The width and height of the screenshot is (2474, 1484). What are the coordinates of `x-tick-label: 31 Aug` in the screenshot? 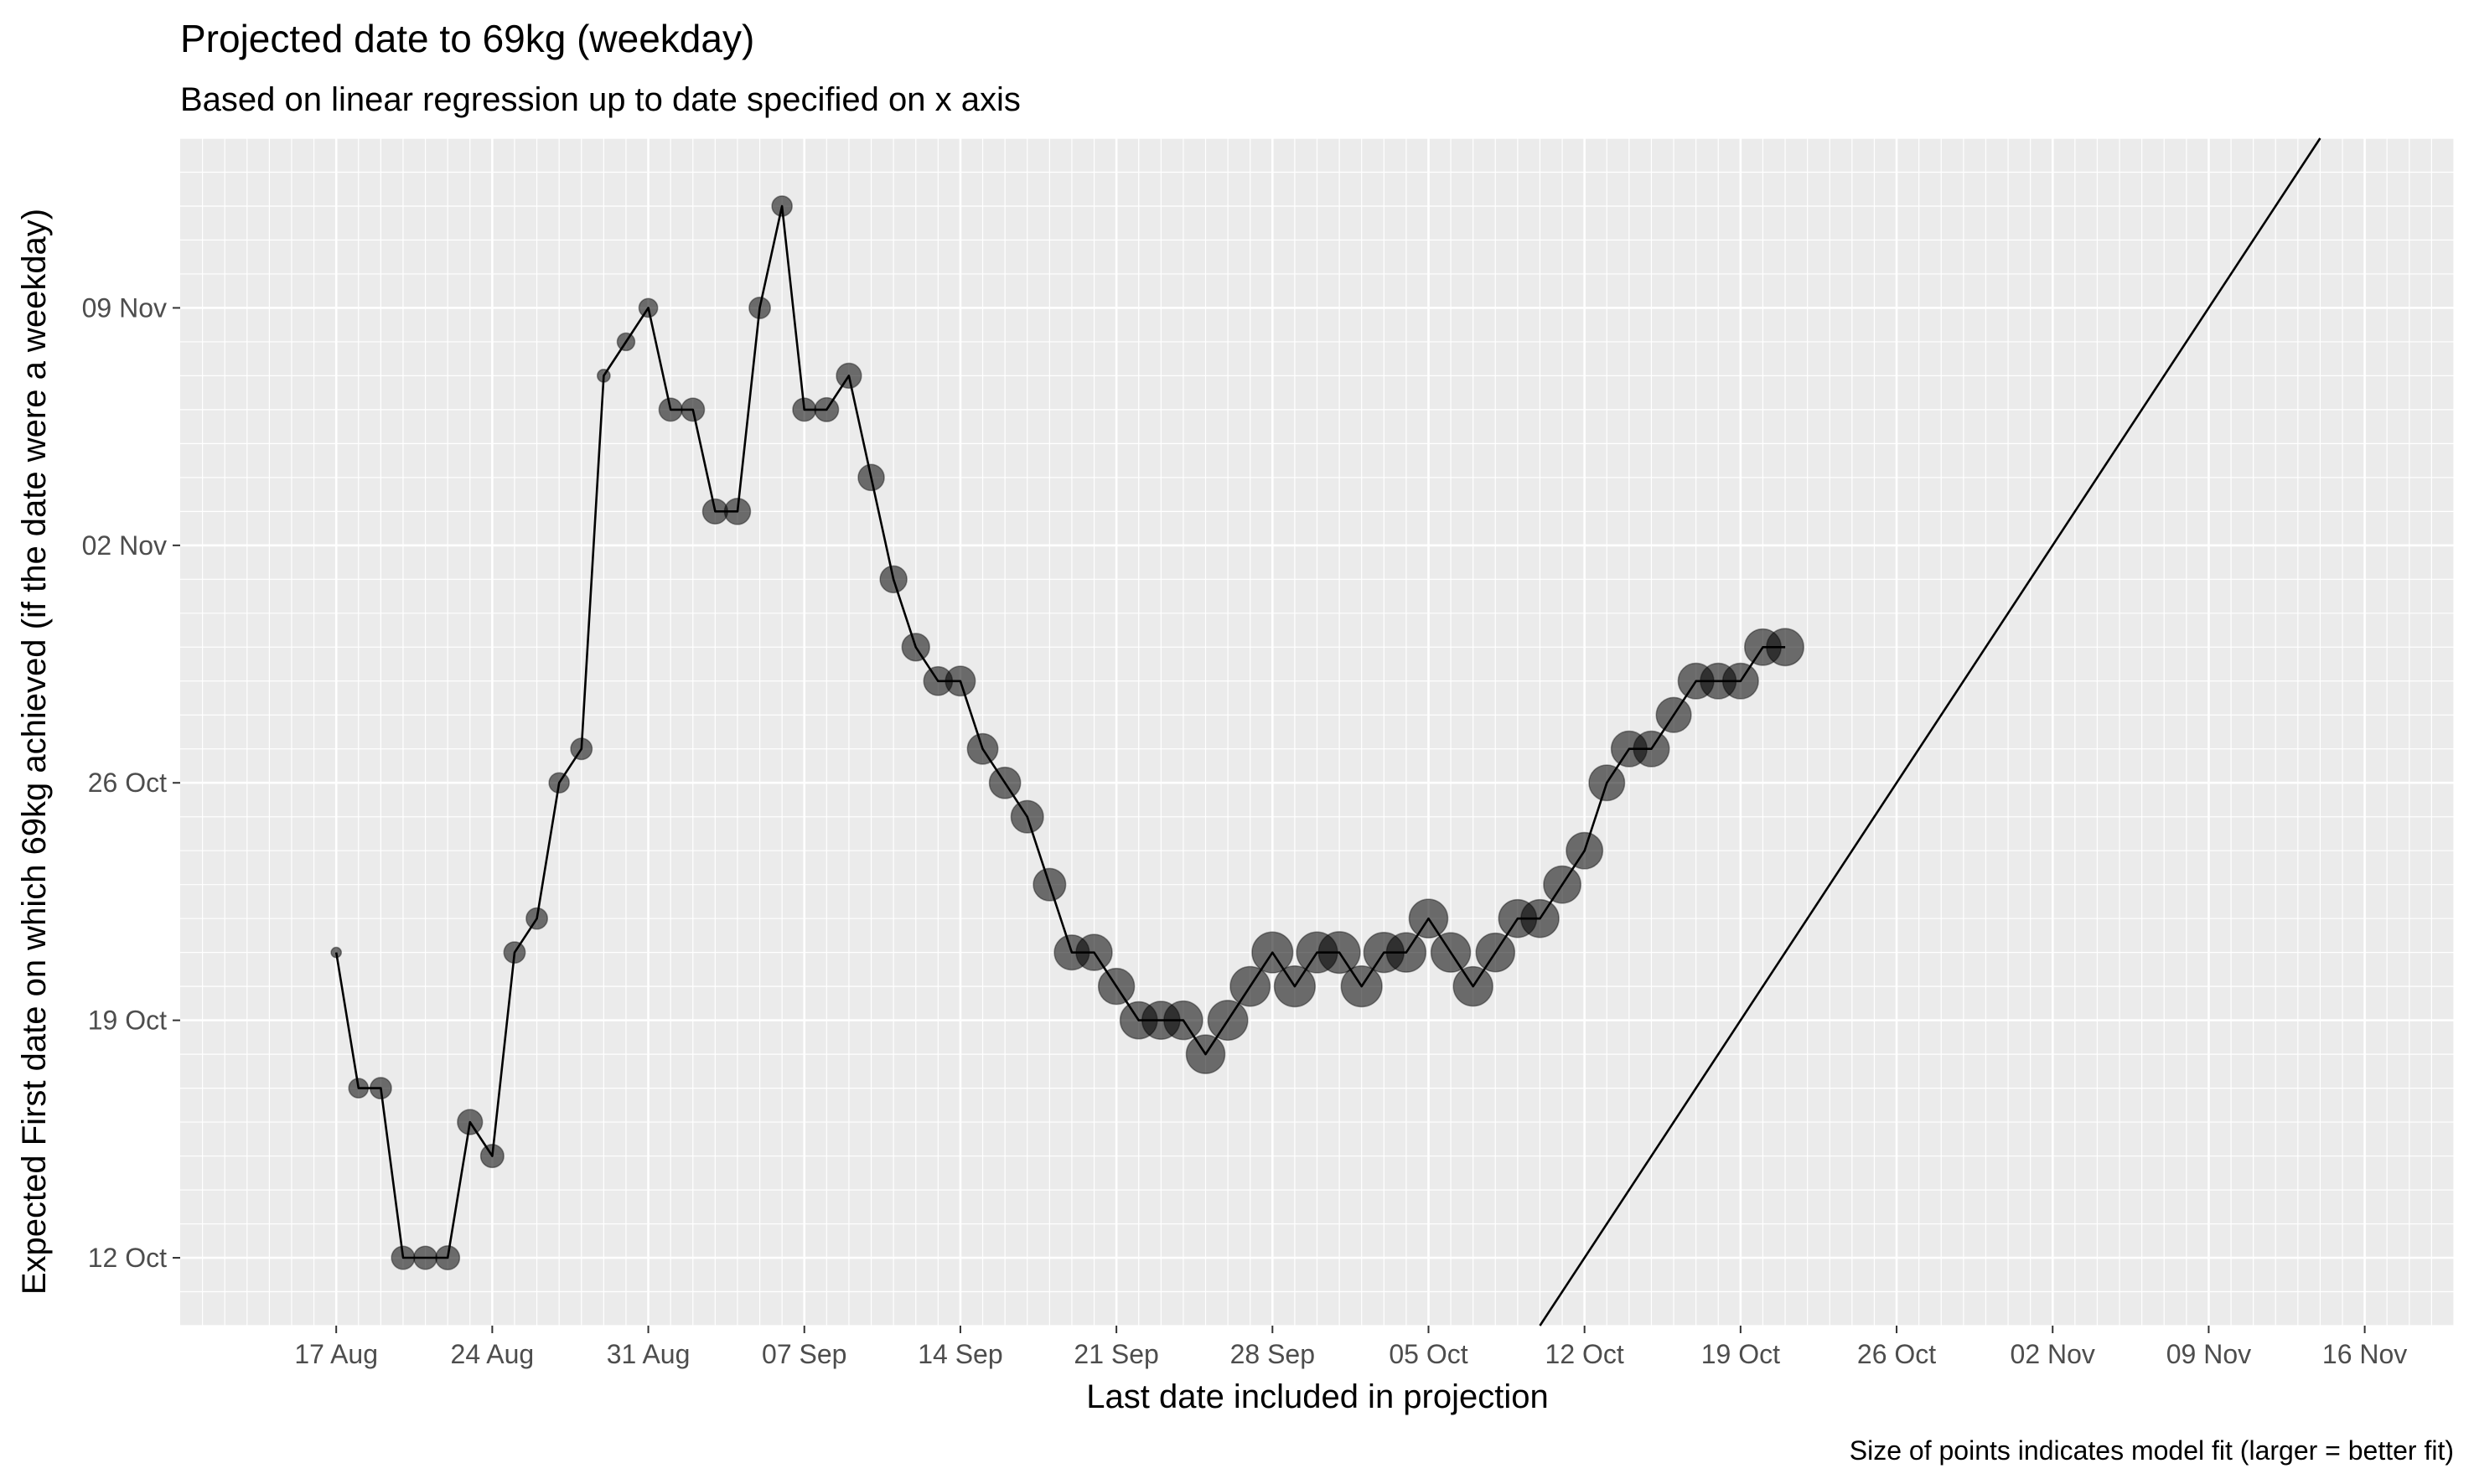 It's located at (649, 1354).